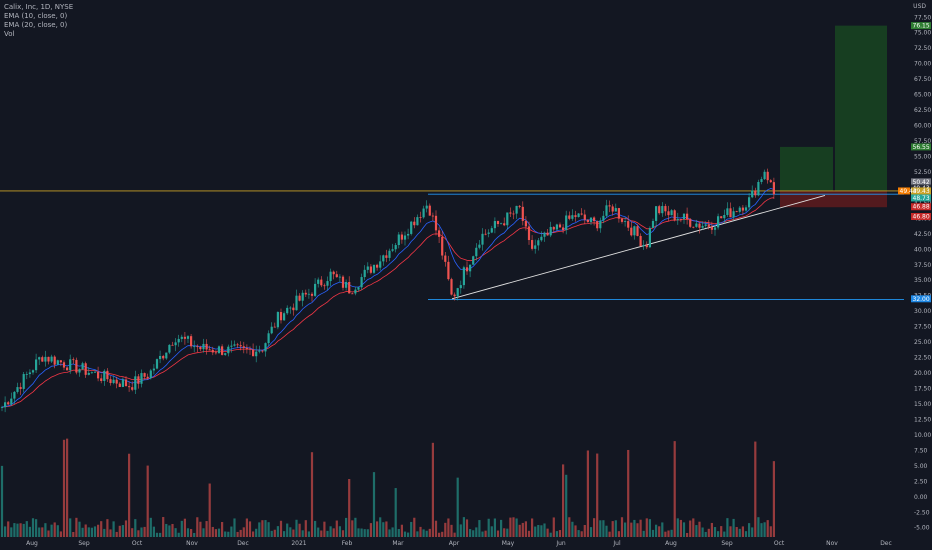 Image resolution: width=932 pixels, height=550 pixels. What do you see at coordinates (921, 207) in the screenshot?
I see `price-tag-label: 46.88` at bounding box center [921, 207].